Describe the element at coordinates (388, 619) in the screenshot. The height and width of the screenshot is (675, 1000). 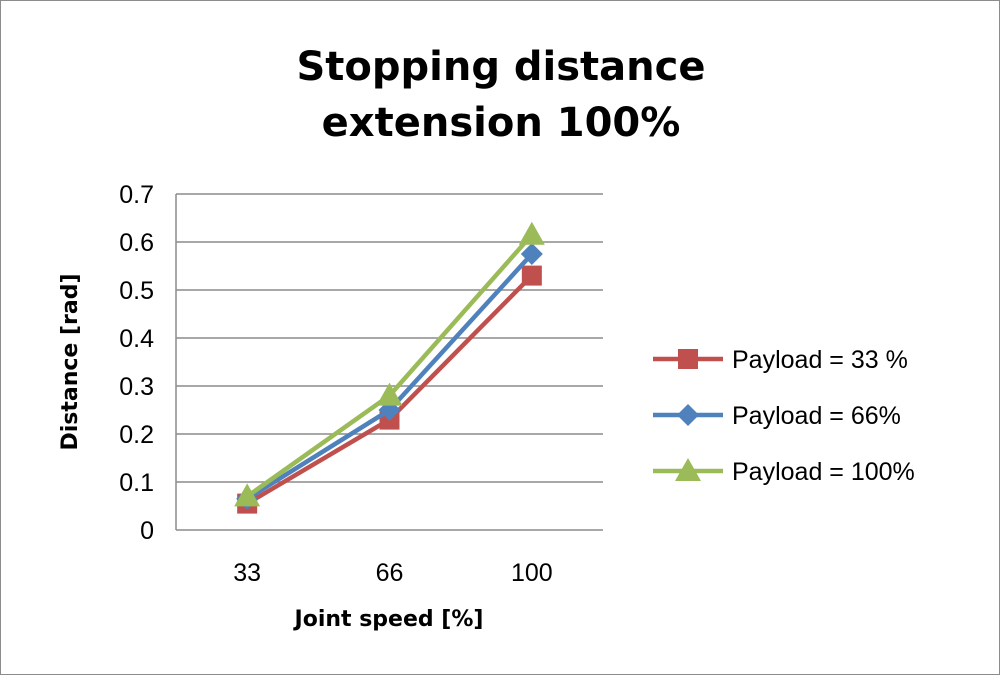
I see `x-axis-label: Joint speed [%]` at that location.